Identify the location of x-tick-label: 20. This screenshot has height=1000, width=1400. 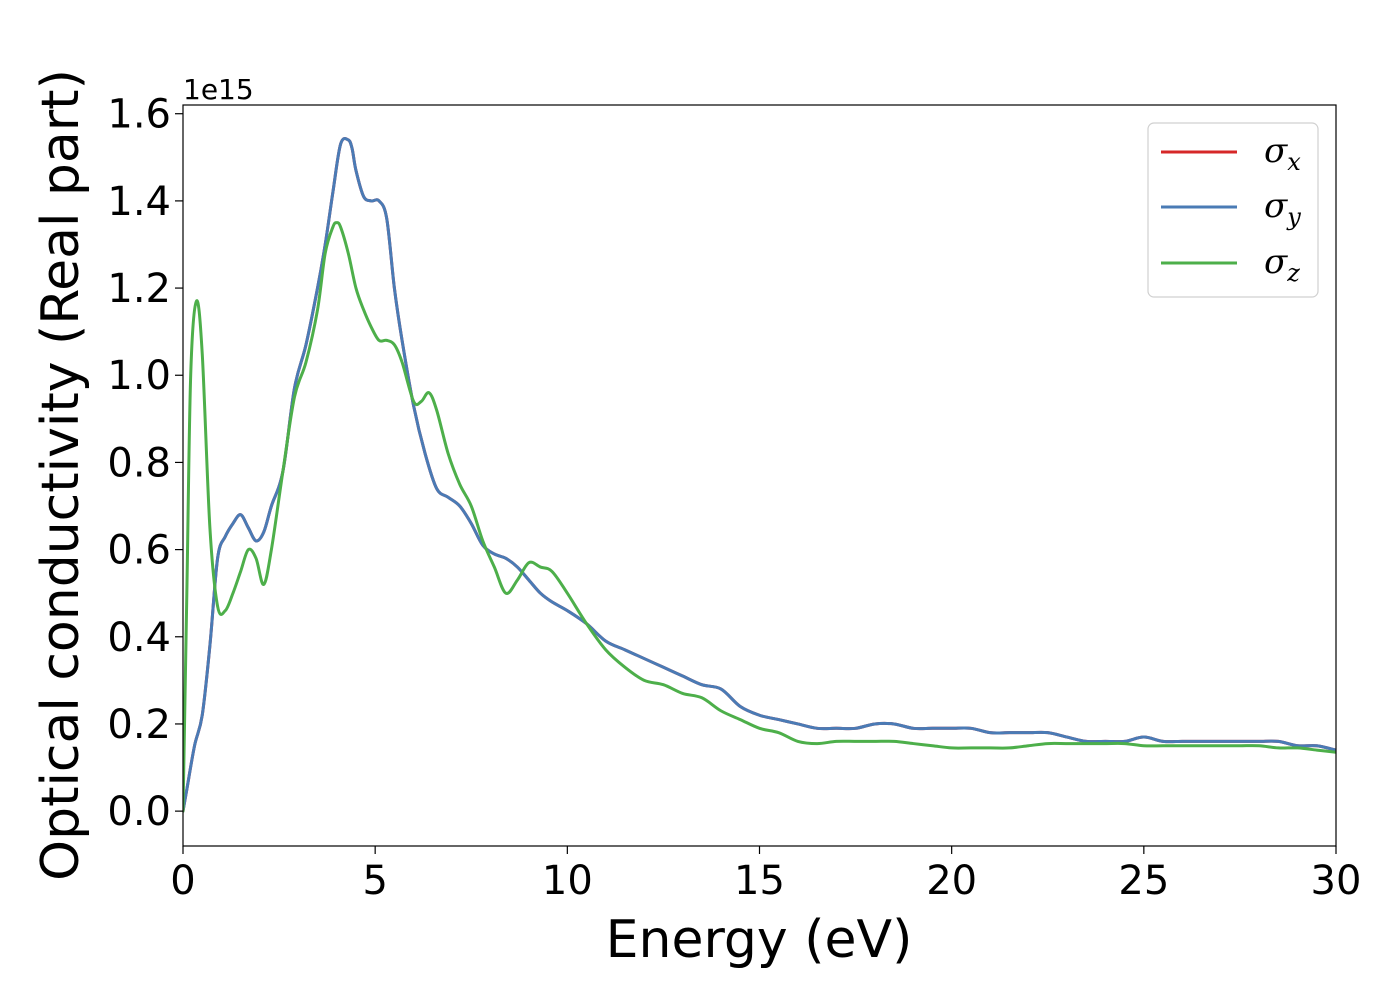
(951, 881).